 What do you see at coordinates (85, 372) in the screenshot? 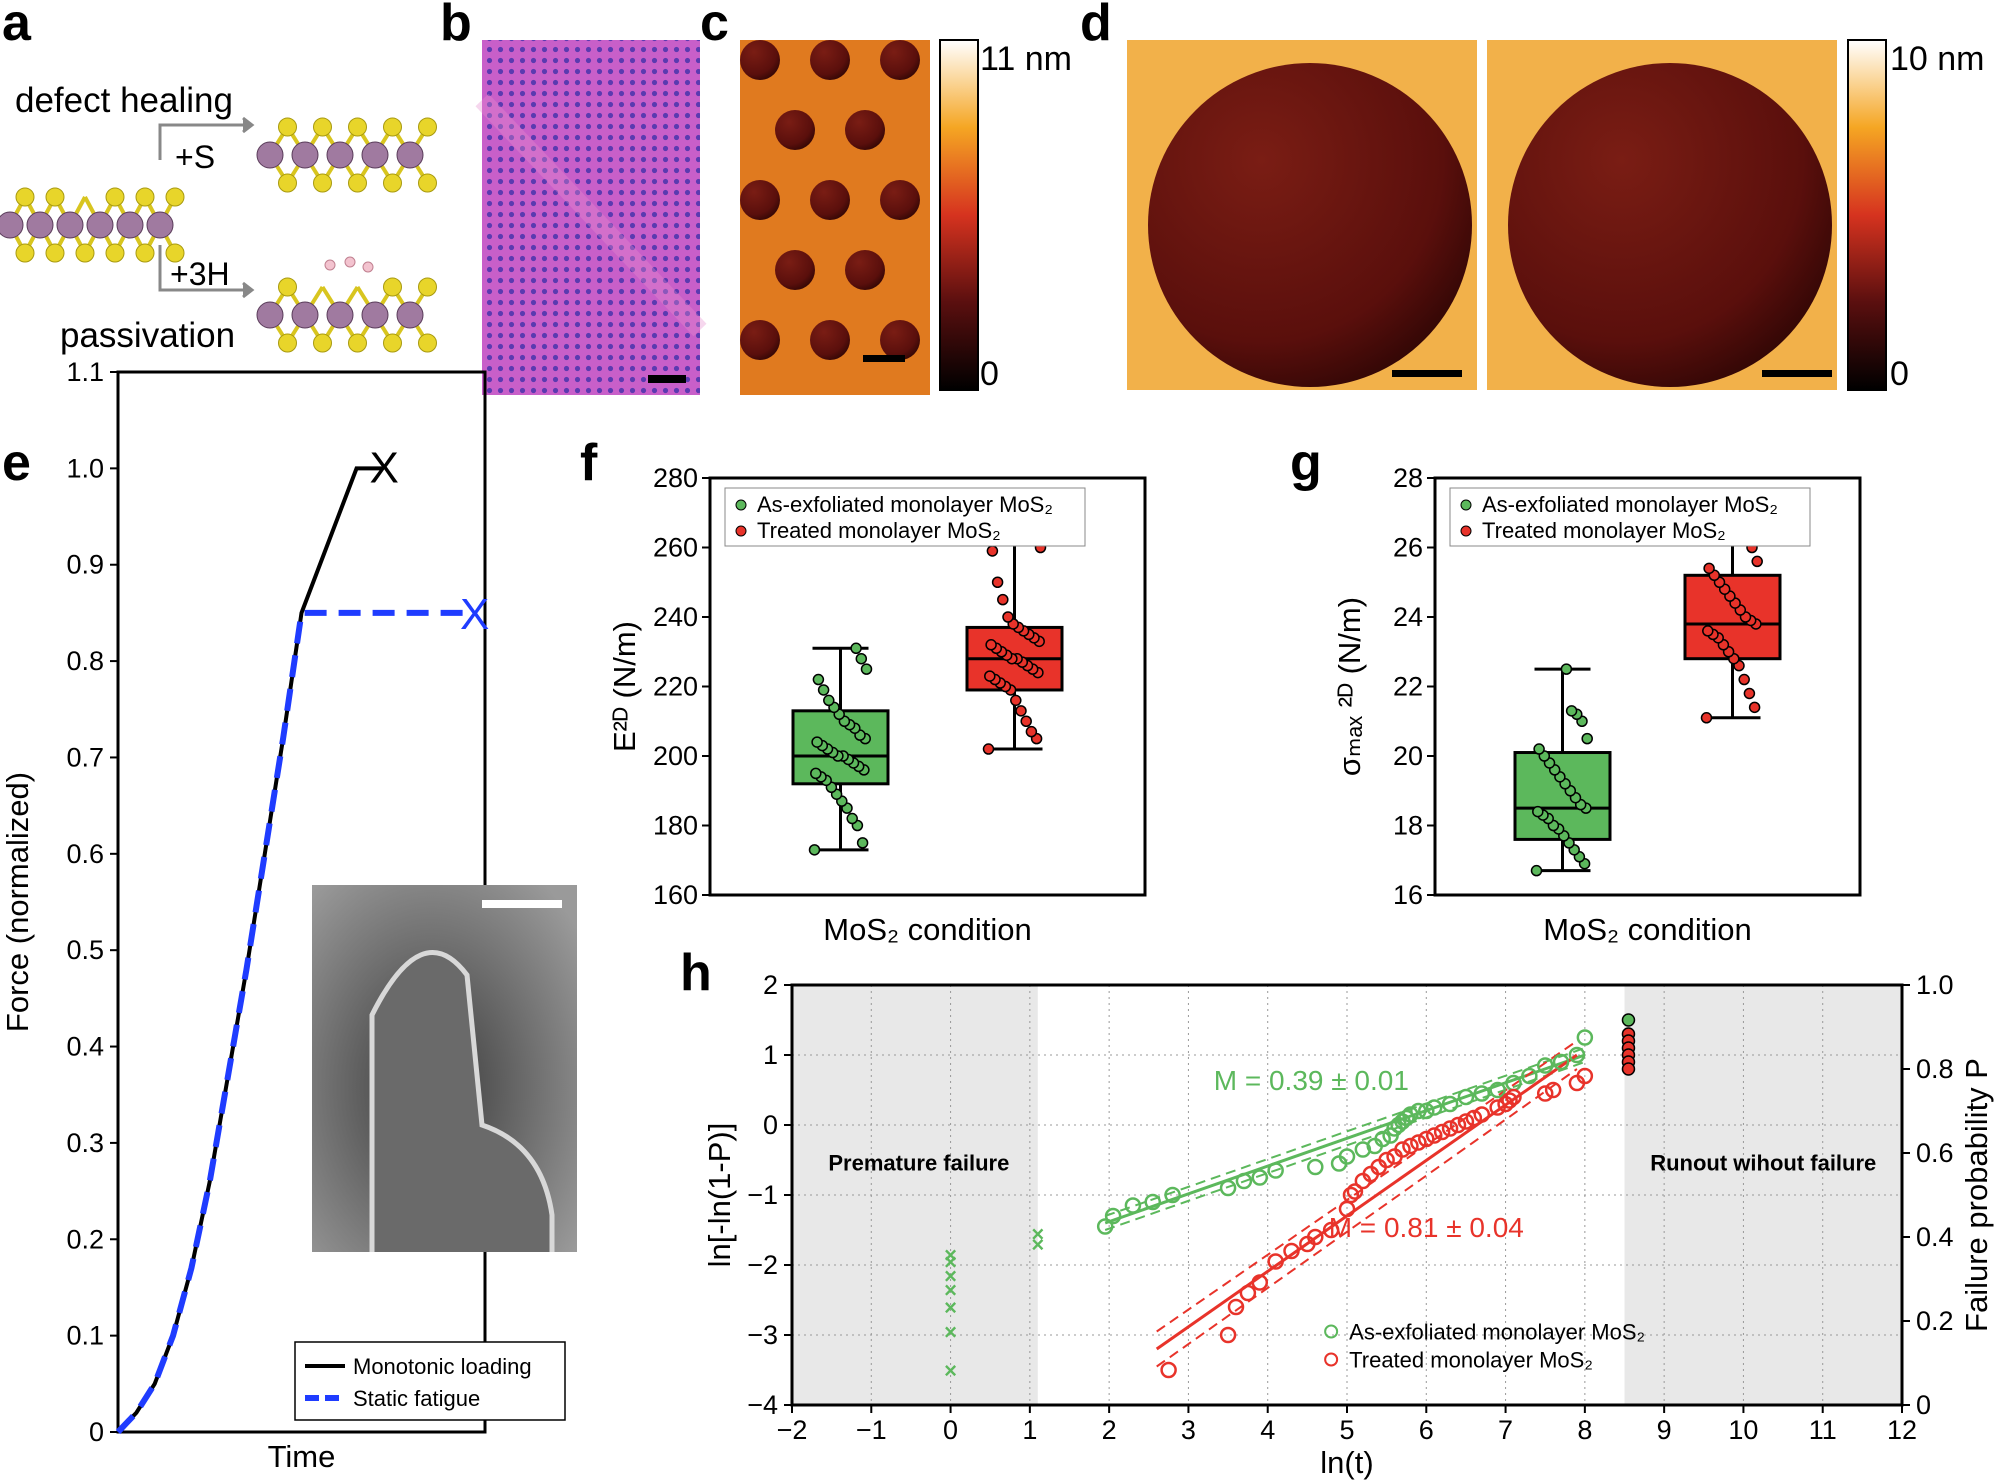
I see `y-tick-label: 1.1` at bounding box center [85, 372].